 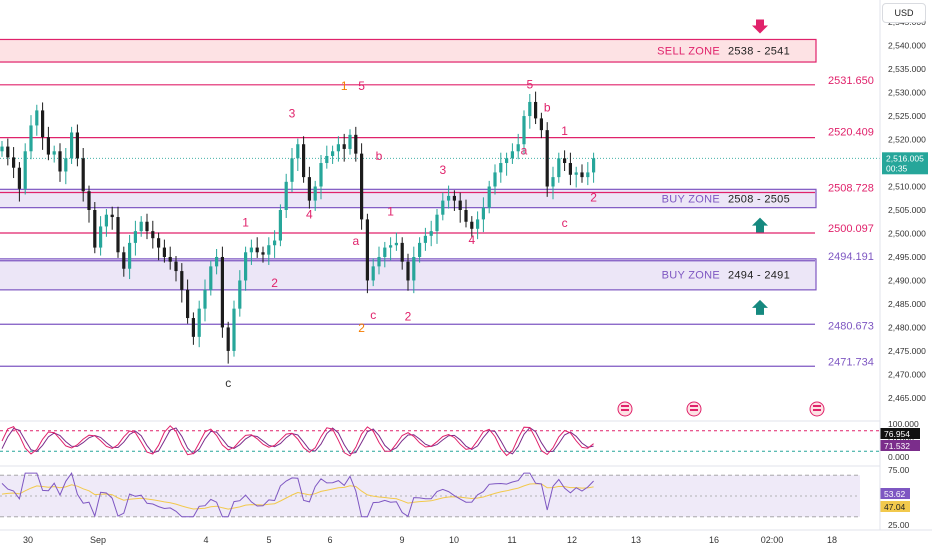 What do you see at coordinates (907, 187) in the screenshot?
I see `price-tick: 2,510.000` at bounding box center [907, 187].